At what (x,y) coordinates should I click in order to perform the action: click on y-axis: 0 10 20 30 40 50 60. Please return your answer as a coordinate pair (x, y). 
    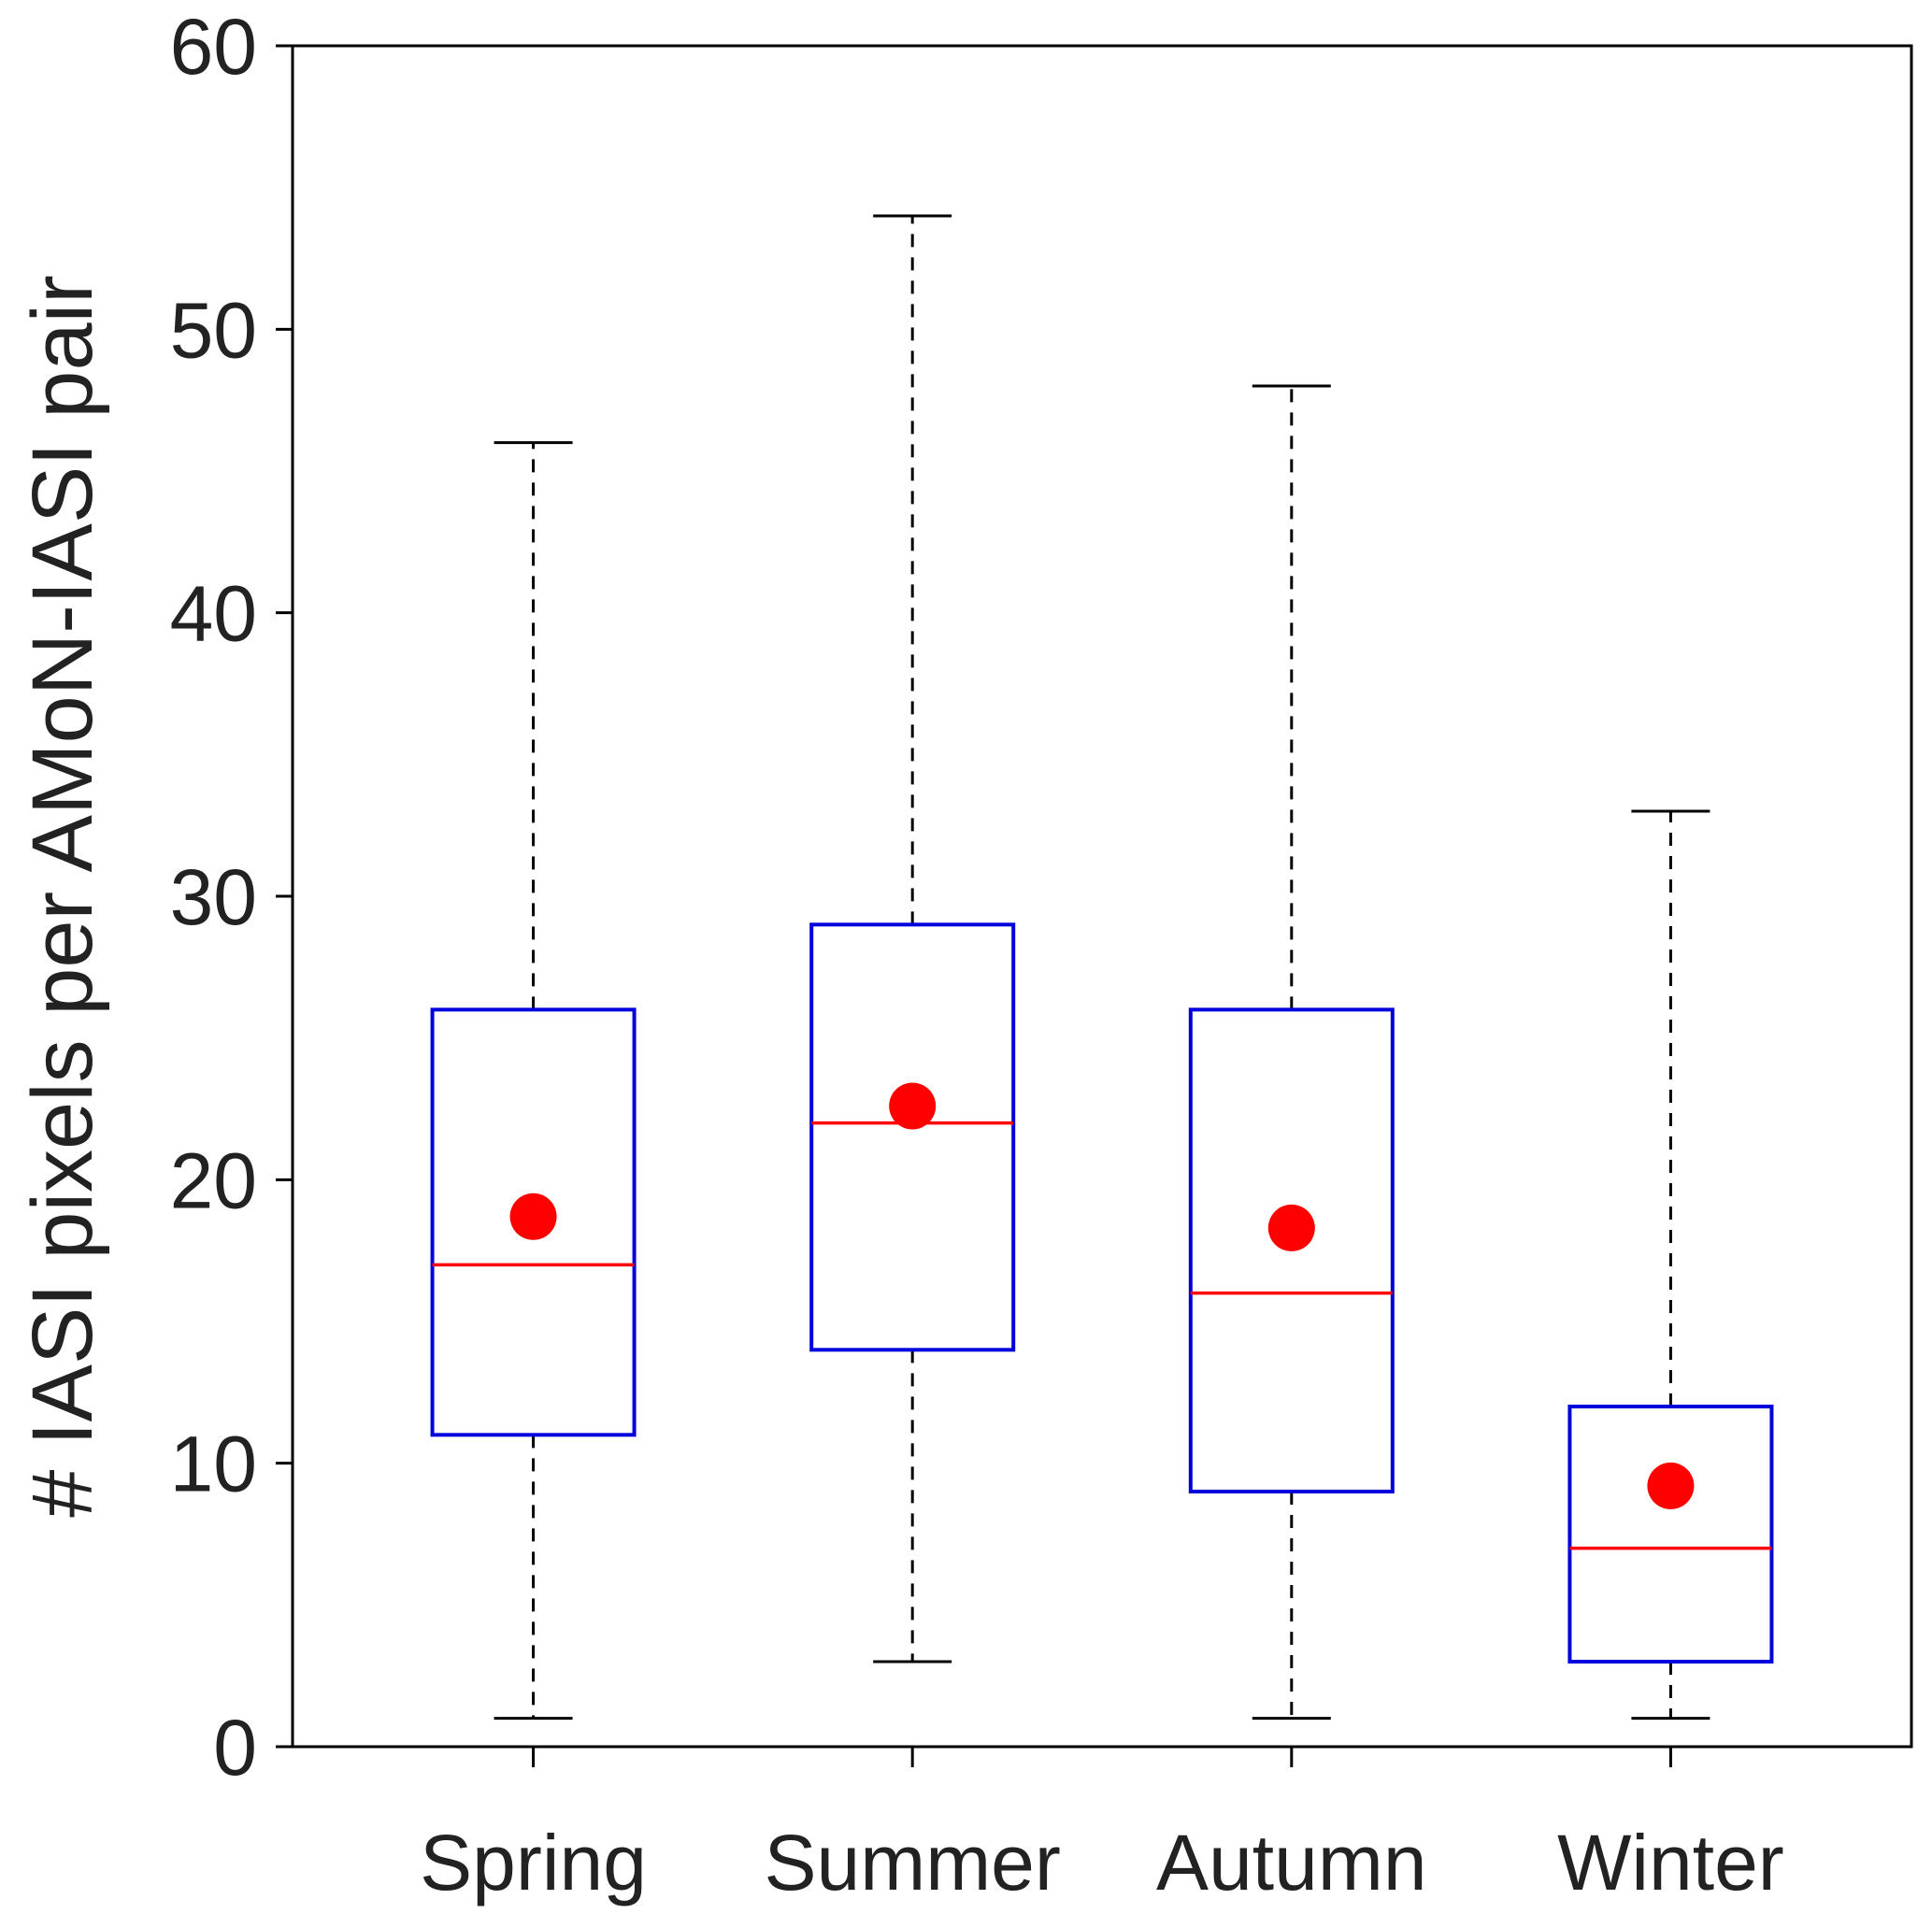
    Looking at the image, I should click on (231, 897).